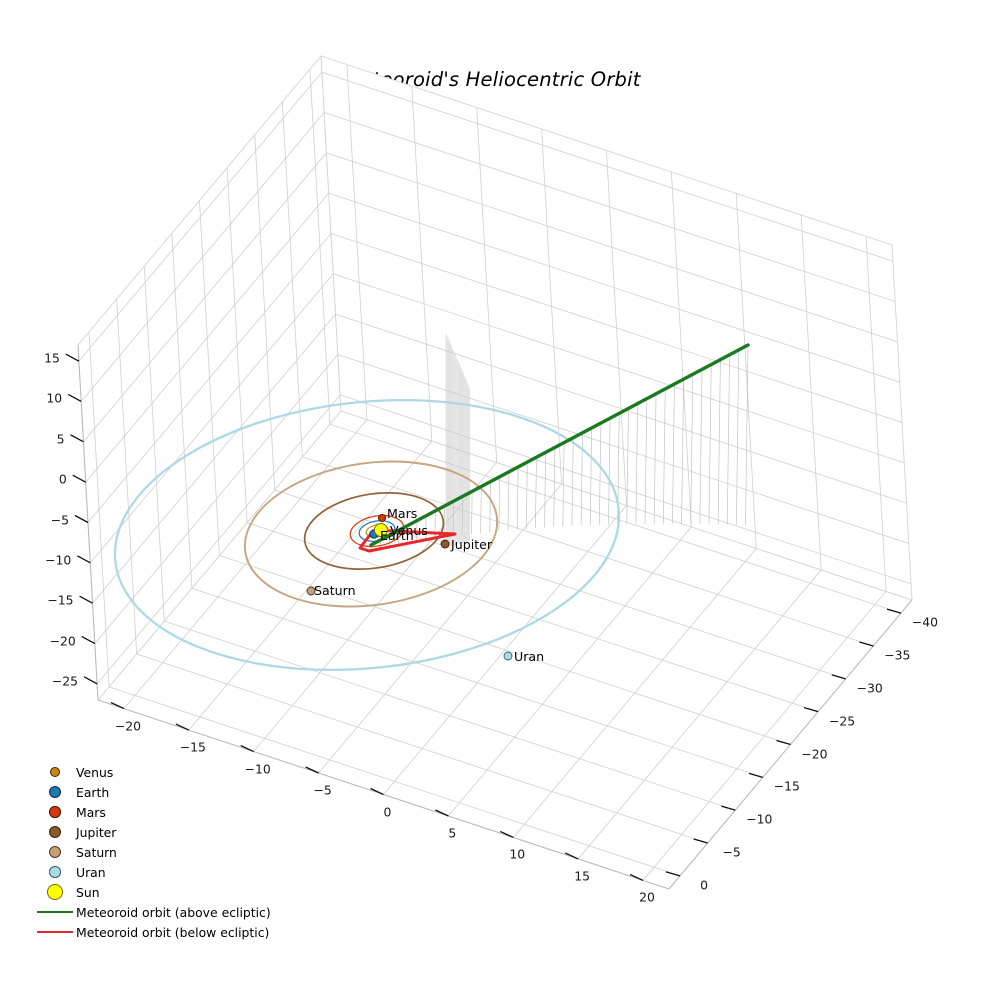 This screenshot has height=984, width=984. I want to click on legend-marker-icon-jupiter, so click(55, 832).